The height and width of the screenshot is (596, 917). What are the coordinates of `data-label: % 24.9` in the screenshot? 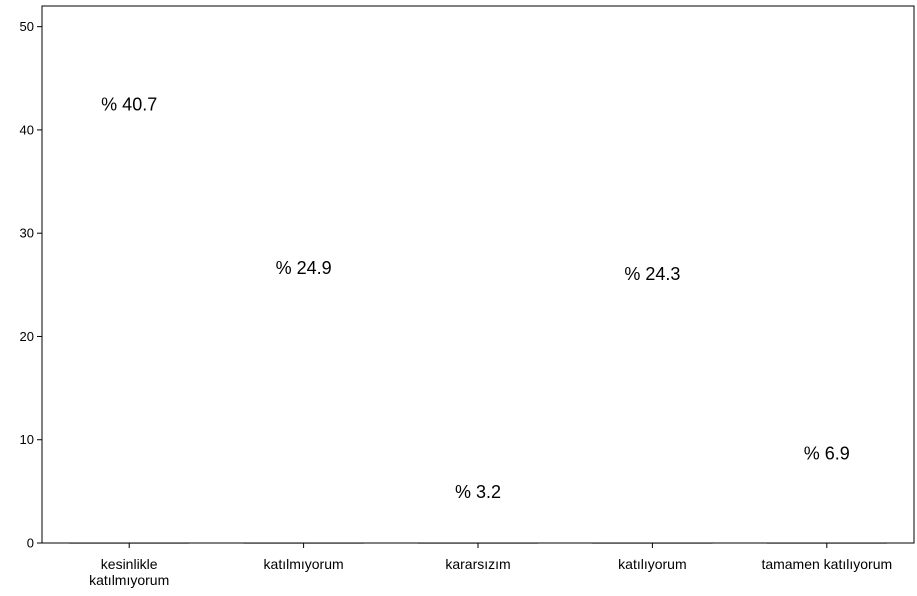 It's located at (304, 268).